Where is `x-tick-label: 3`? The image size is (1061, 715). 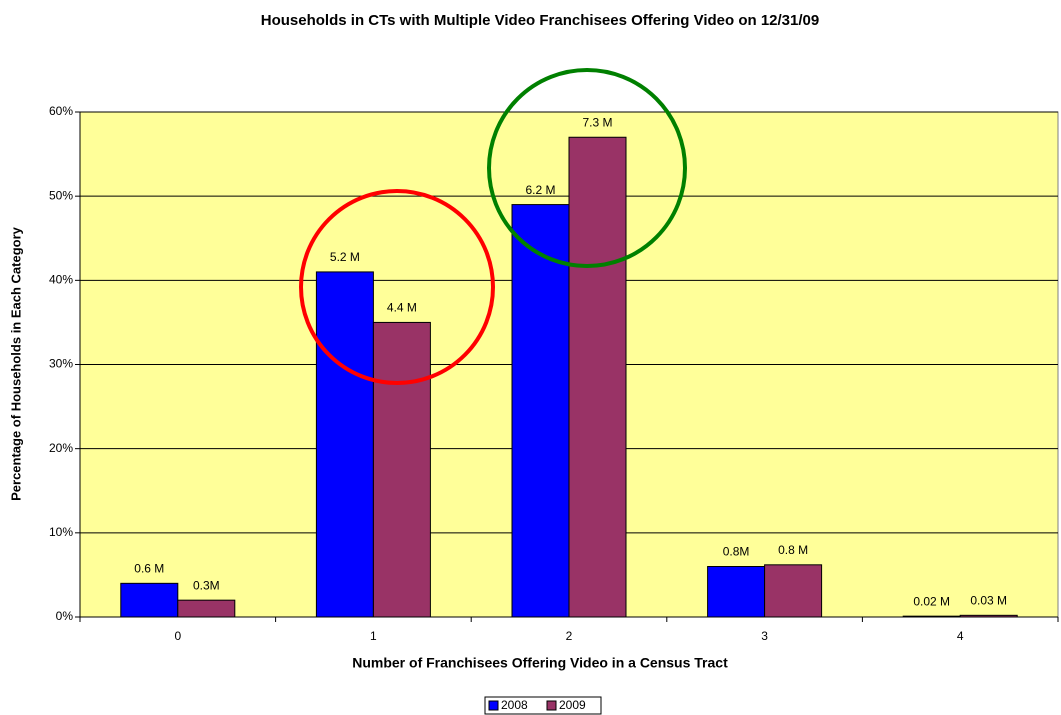
x-tick-label: 3 is located at coordinates (764, 636).